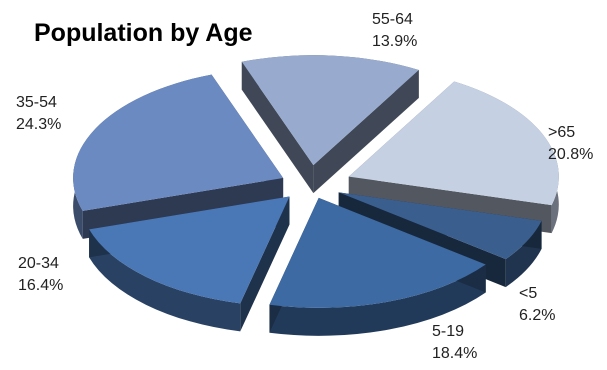  I want to click on chart-title: Population by Age, so click(143, 33).